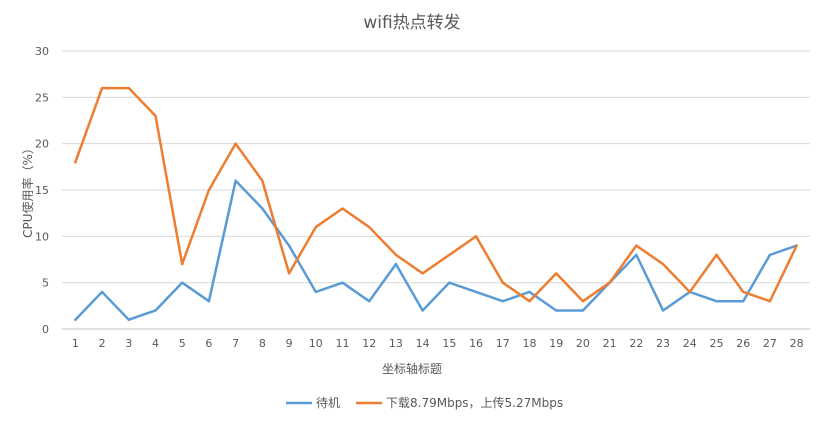 The image size is (824, 421). Describe the element at coordinates (556, 343) in the screenshot. I see `x-tick-label: 19` at that location.